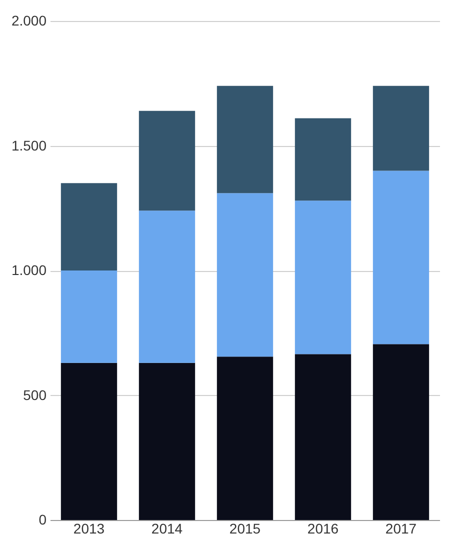  What do you see at coordinates (89, 528) in the screenshot?
I see `x-tick-label: 2013` at bounding box center [89, 528].